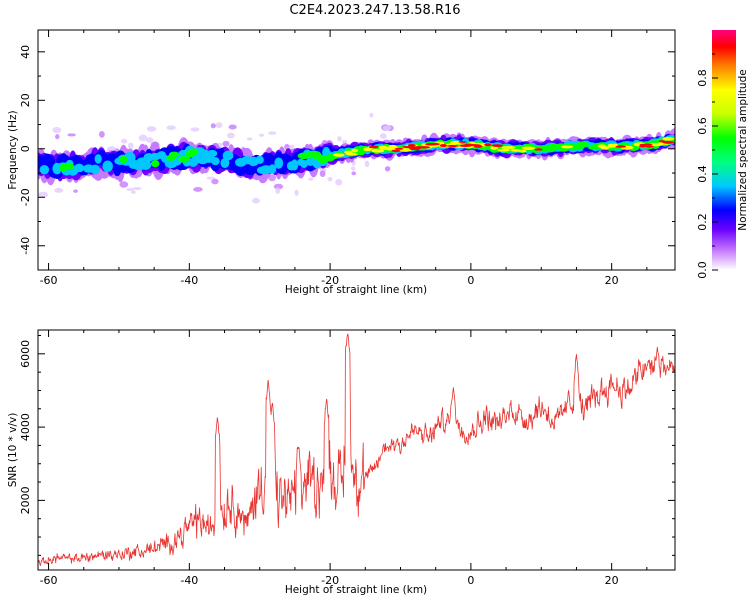  Describe the element at coordinates (702, 222) in the screenshot. I see `colorbar-tick-label: 0.2` at that location.